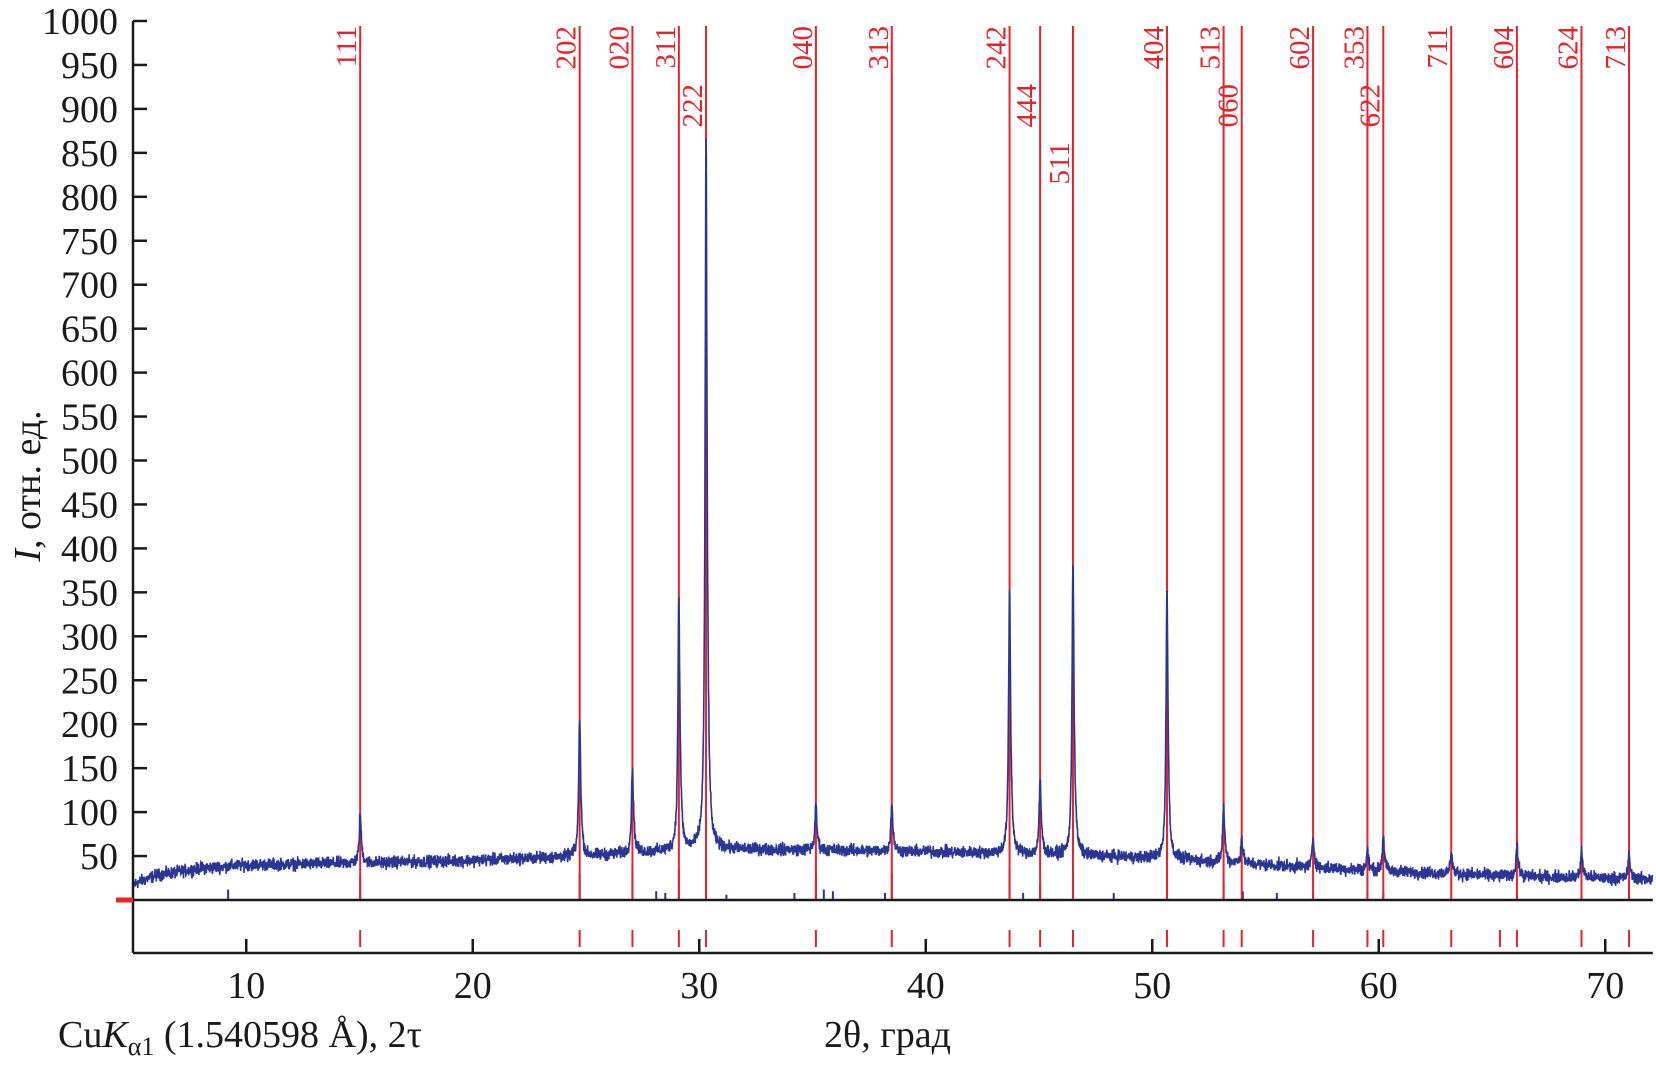 Image resolution: width=1656 pixels, height=1074 pixels. I want to click on x-axis-title: 2θ, град, so click(887, 1035).